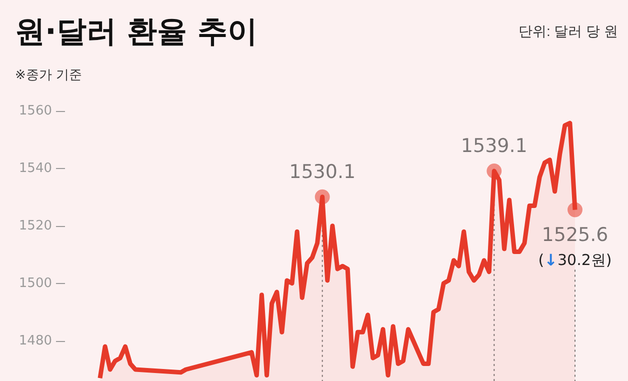  I want to click on data-label: 1525.6, so click(575, 235).